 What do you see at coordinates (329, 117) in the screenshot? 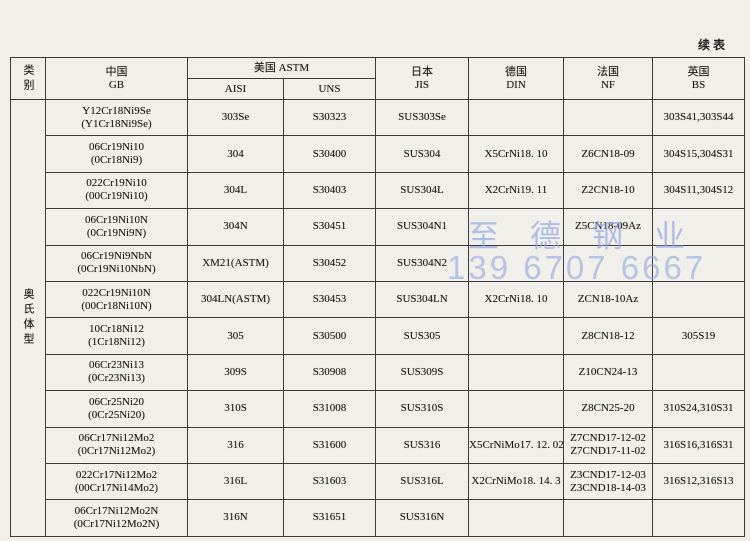
I see `cell-uns: S30323` at bounding box center [329, 117].